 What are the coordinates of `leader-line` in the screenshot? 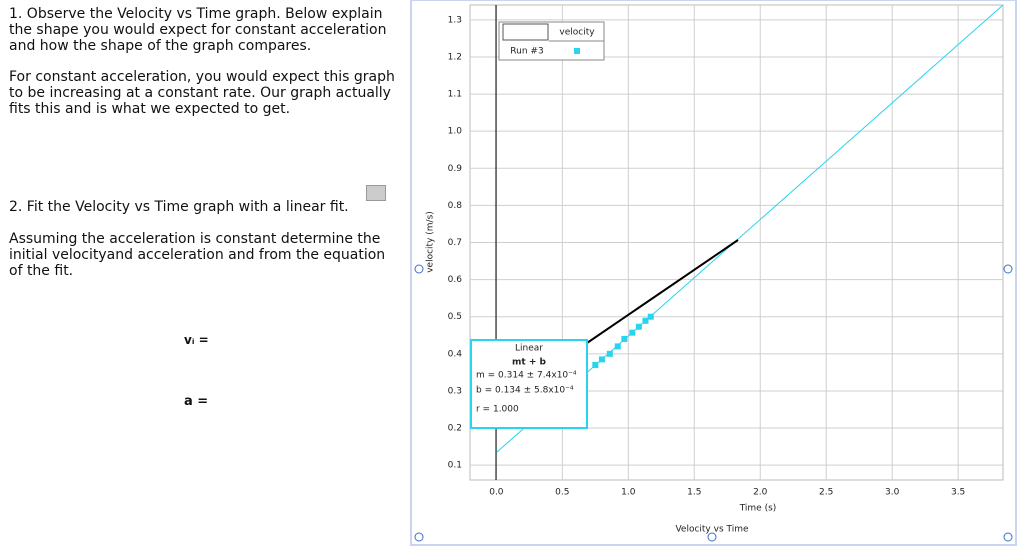 It's located at (662, 291).